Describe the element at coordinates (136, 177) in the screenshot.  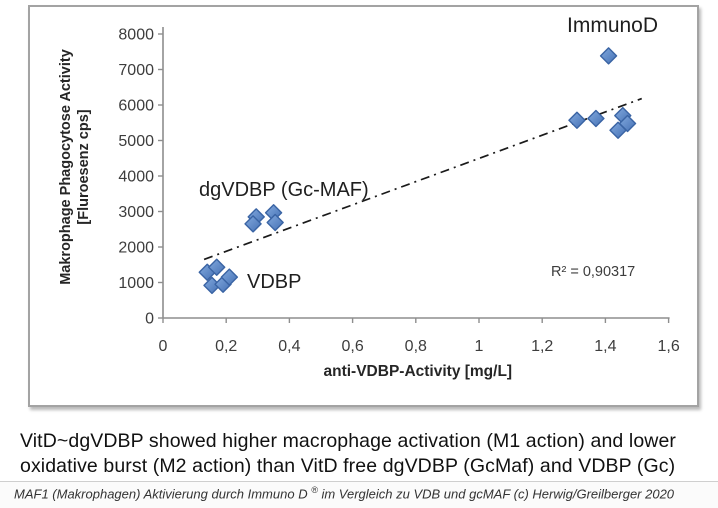
I see `y-tick-label: 4000` at that location.